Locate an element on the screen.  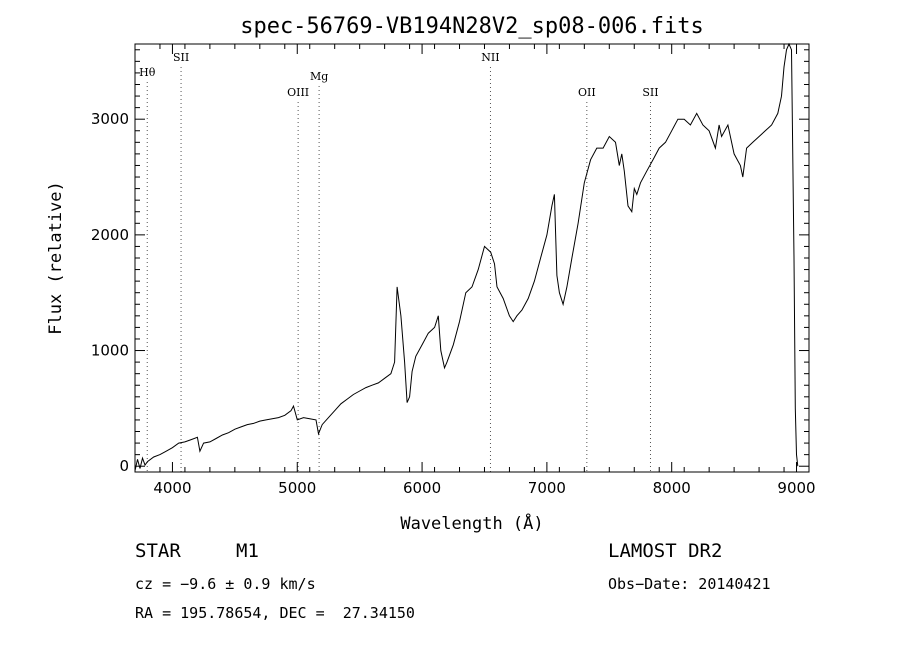
coordinates-readout: RA = 195.78654, DEC = 27.34150 is located at coordinates (275, 613).